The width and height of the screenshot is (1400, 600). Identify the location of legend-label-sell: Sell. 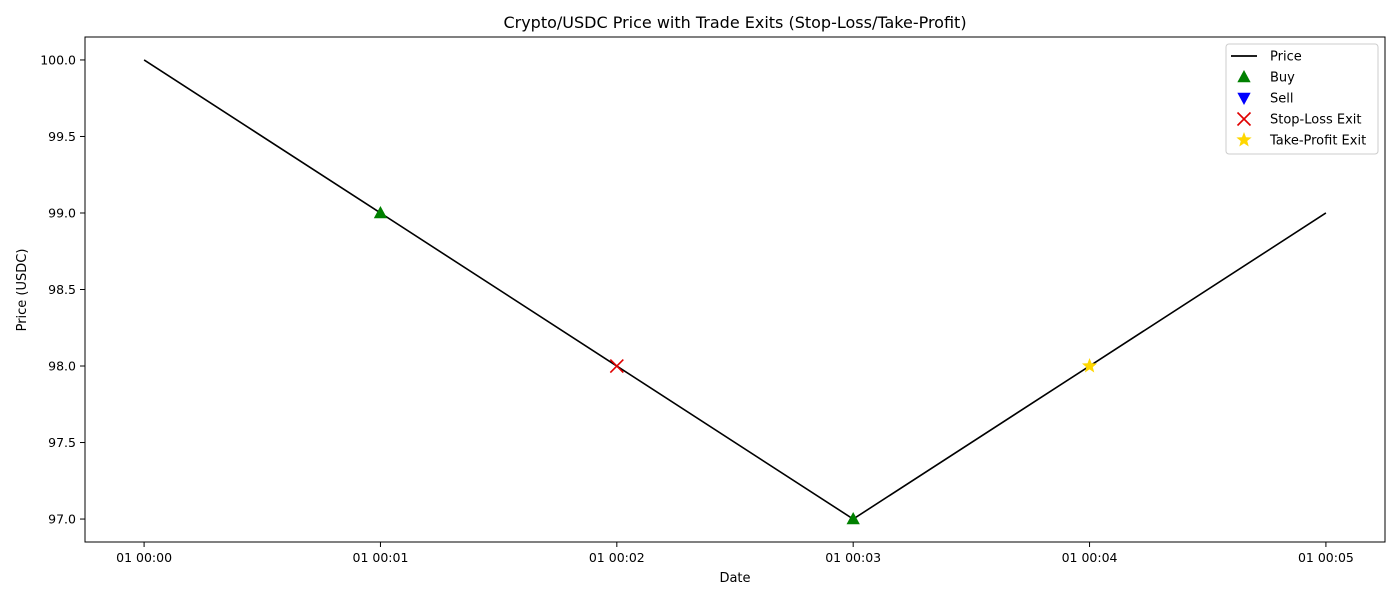
(1281, 99).